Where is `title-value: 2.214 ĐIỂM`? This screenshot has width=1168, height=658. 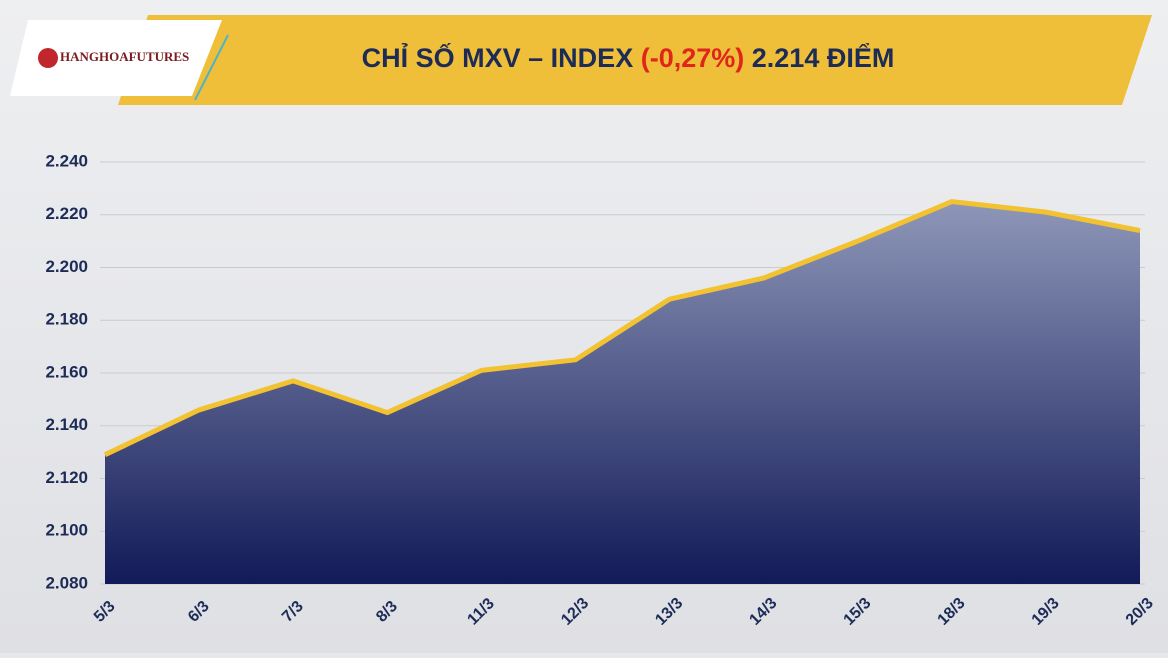 title-value: 2.214 ĐIỂM is located at coordinates (823, 57).